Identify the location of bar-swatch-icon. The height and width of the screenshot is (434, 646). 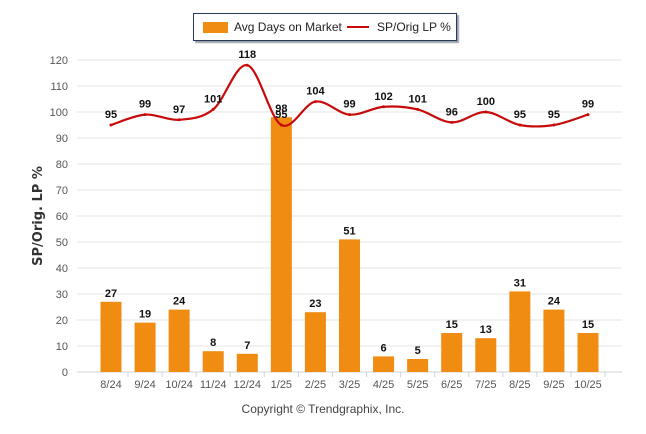
(215, 27).